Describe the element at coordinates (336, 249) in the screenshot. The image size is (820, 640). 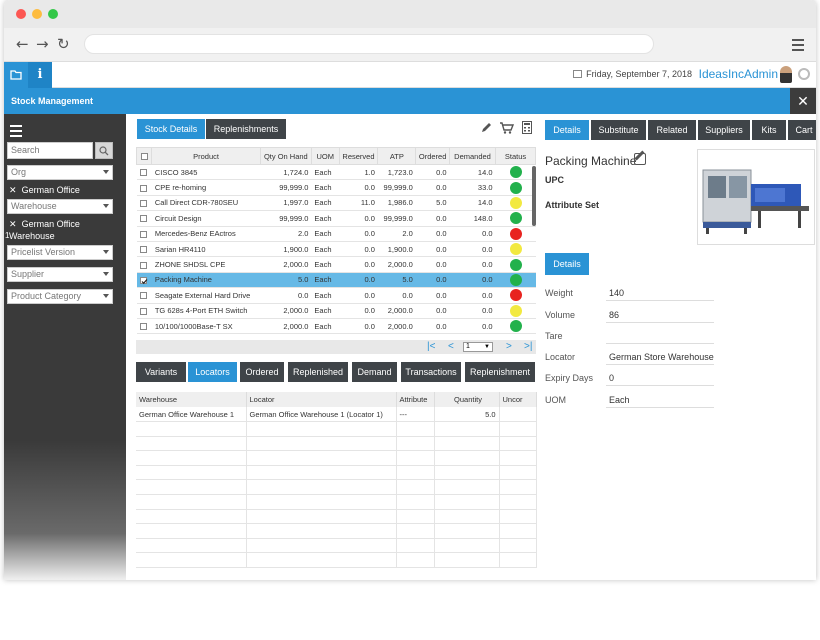
I see `table-row: Sarian HR4110 1,900.0 Each 0.0 1,900.0 0.0 0.0` at that location.